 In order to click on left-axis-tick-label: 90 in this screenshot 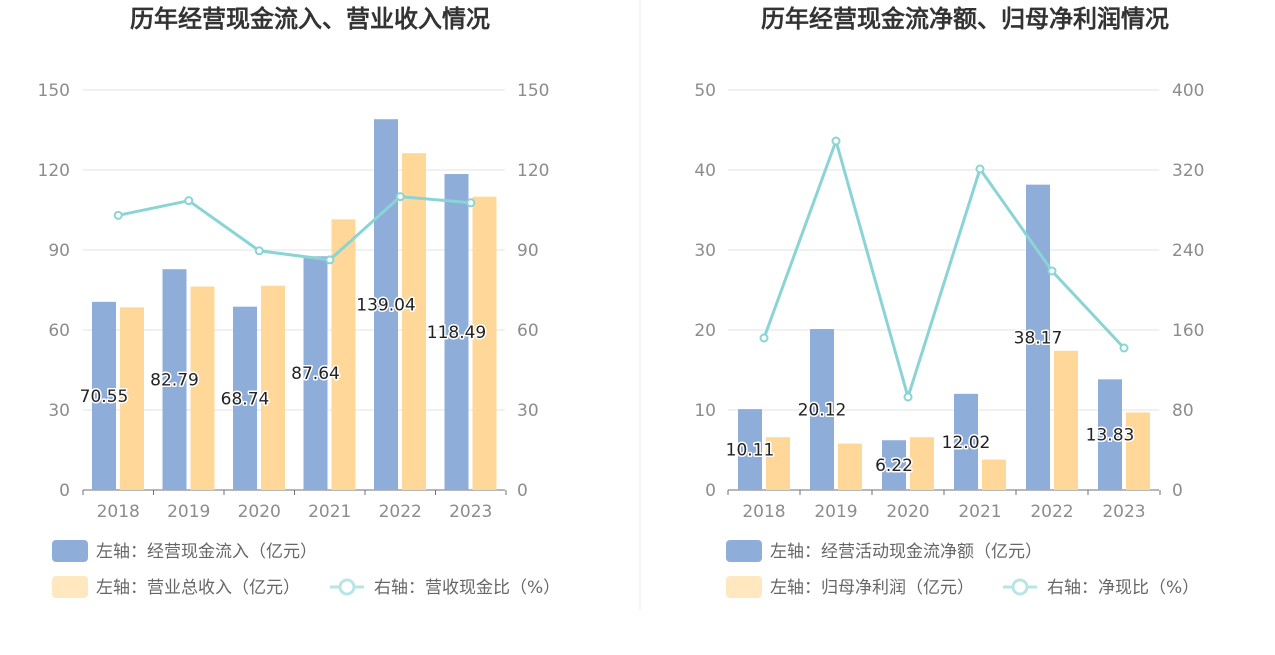, I will do `click(59, 251)`.